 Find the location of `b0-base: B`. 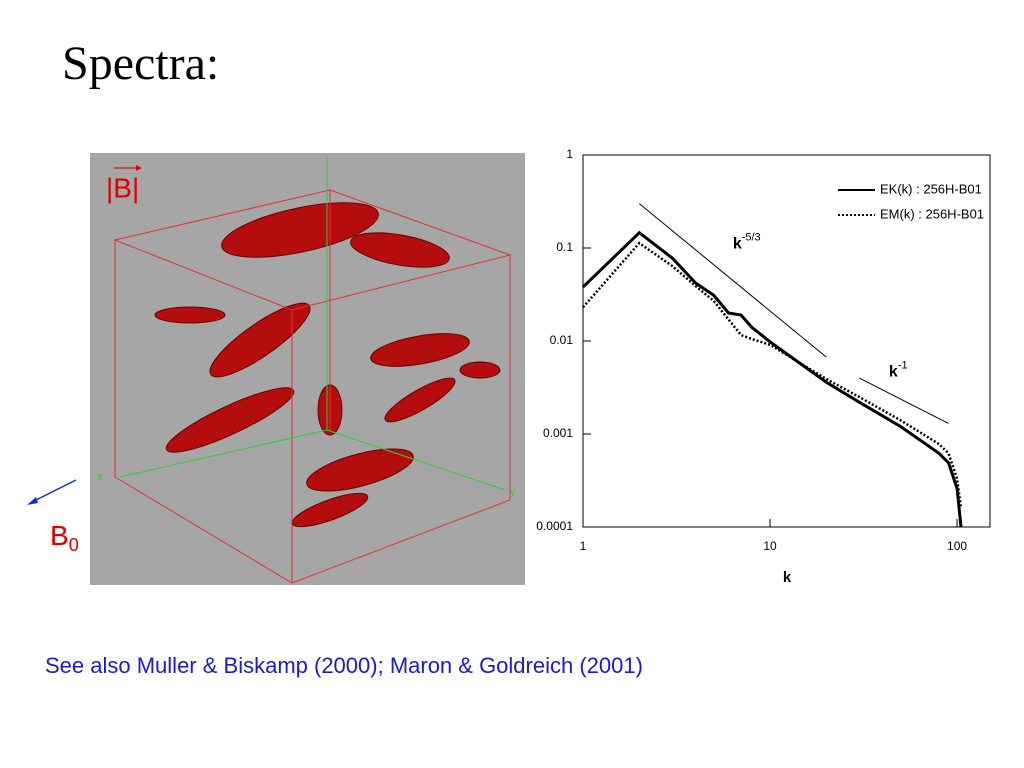

b0-base: B is located at coordinates (59, 535).